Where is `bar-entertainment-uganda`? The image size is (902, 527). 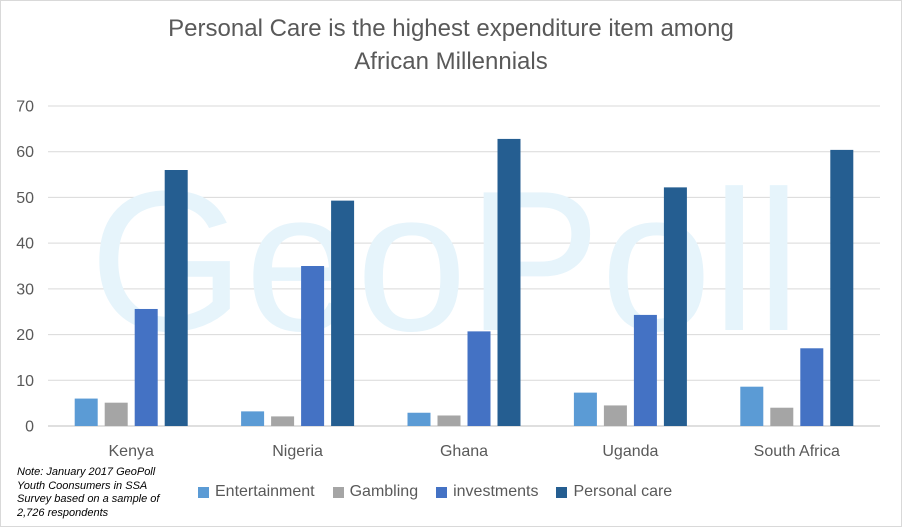 bar-entertainment-uganda is located at coordinates (585, 409).